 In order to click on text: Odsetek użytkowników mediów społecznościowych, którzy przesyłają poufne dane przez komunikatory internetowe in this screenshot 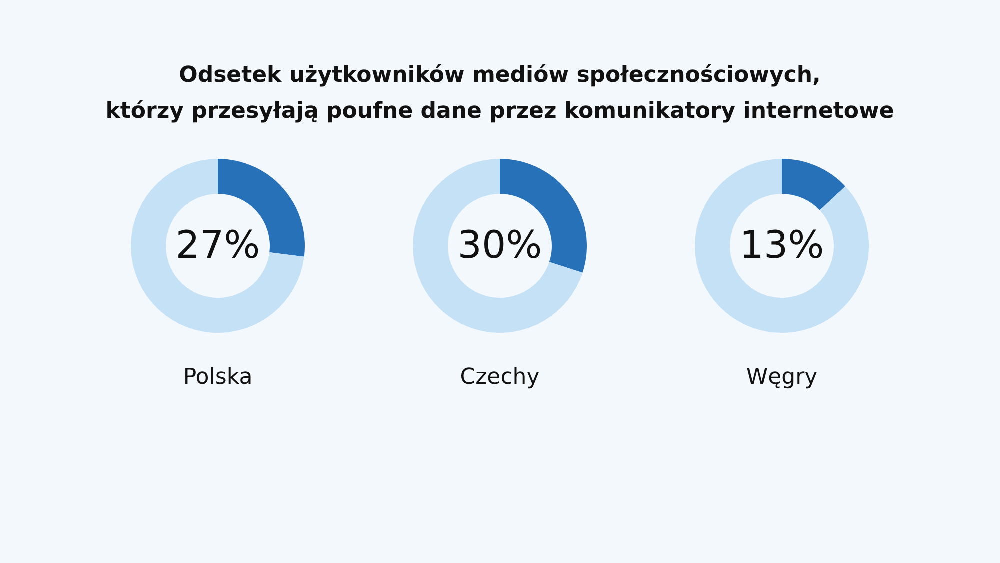, I will do `click(500, 94)`.